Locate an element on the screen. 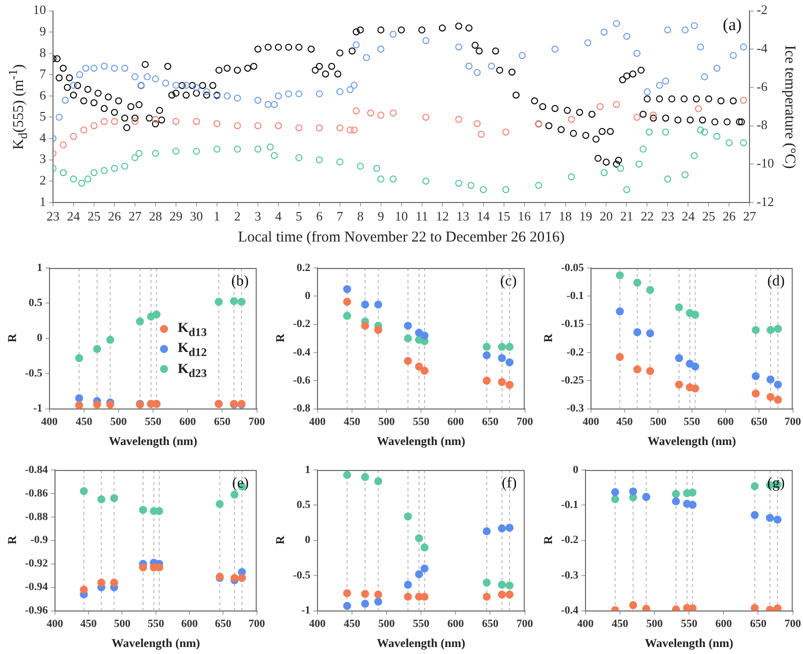 This screenshot has width=803, height=654. x-tick-label: 7 is located at coordinates (340, 216).